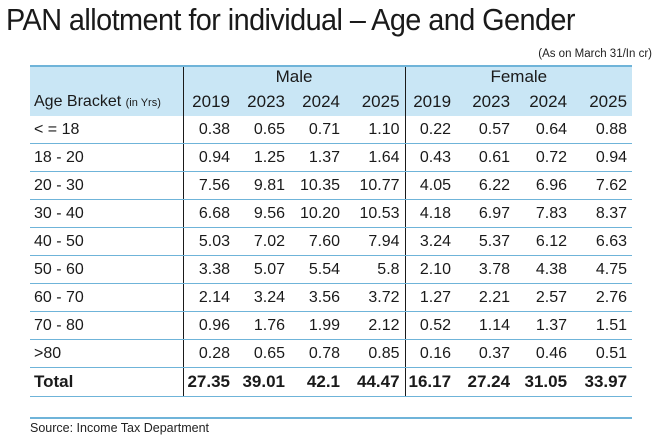  Describe the element at coordinates (208, 353) in the screenshot. I see `male-value-cell: 0.28` at that location.